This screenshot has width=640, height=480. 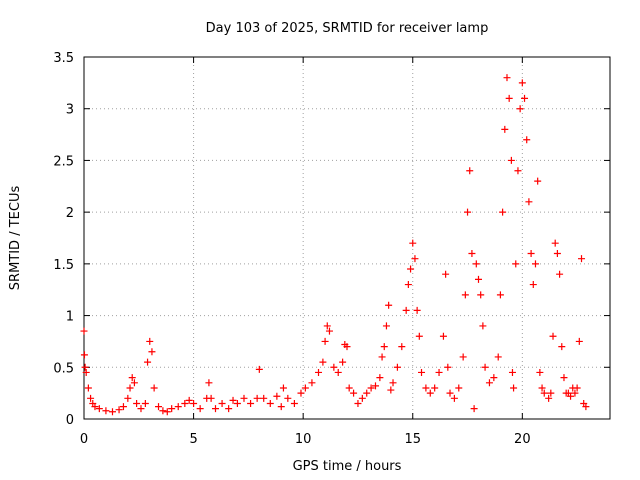 I want to click on x-tick-label: 20, so click(x=522, y=439).